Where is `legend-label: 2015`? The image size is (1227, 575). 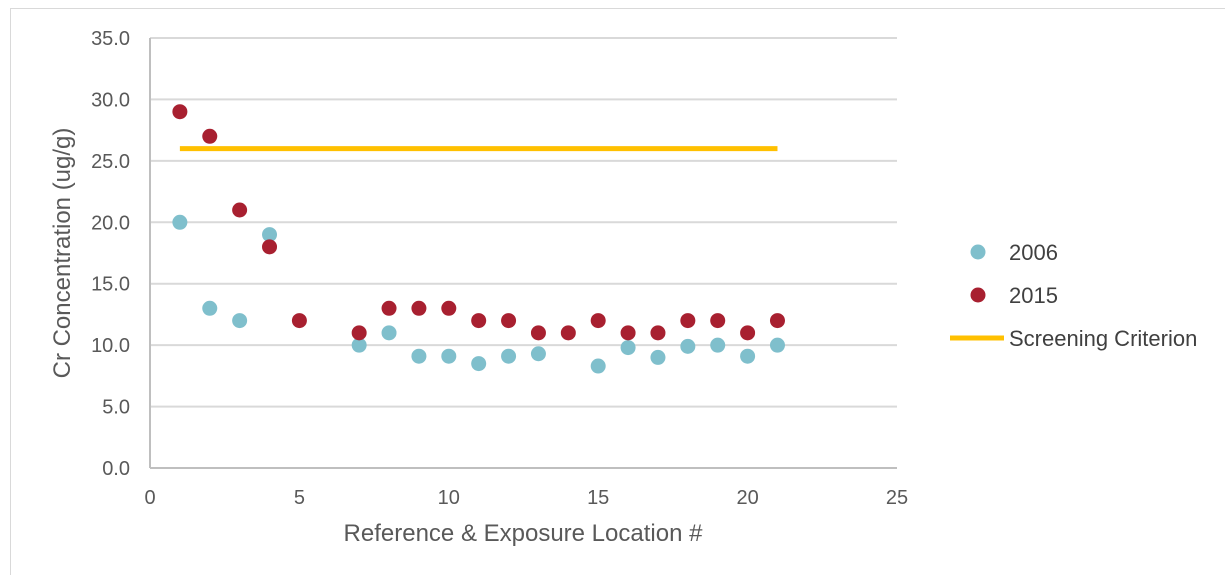
legend-label: 2015 is located at coordinates (1033, 295).